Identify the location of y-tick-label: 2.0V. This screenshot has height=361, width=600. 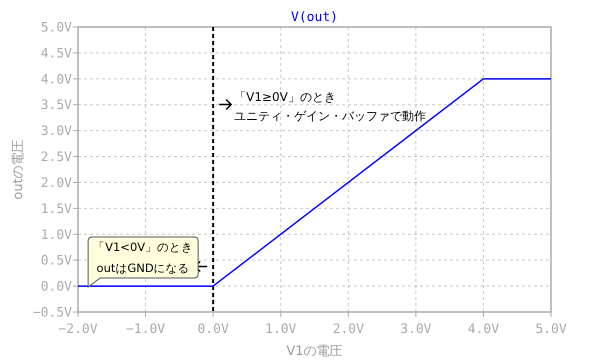
(56, 183).